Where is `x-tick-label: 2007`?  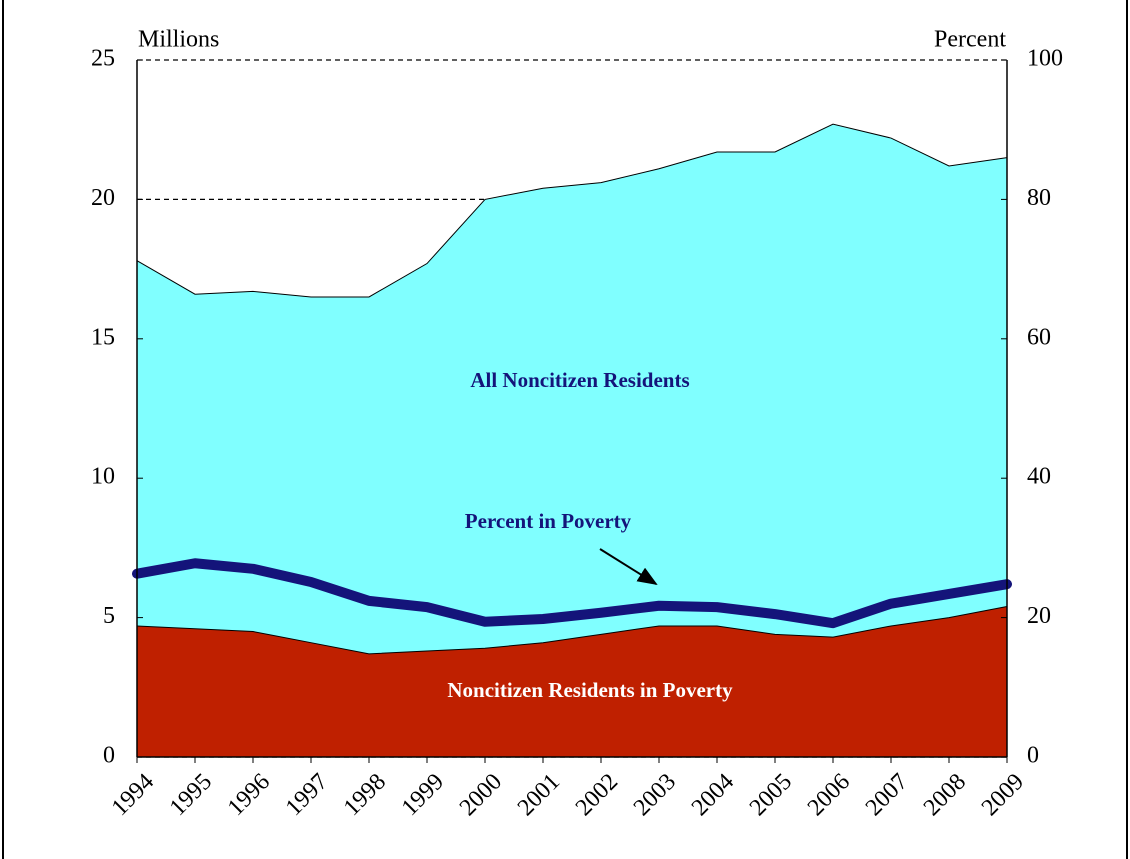
x-tick-label: 2007 is located at coordinates (887, 795).